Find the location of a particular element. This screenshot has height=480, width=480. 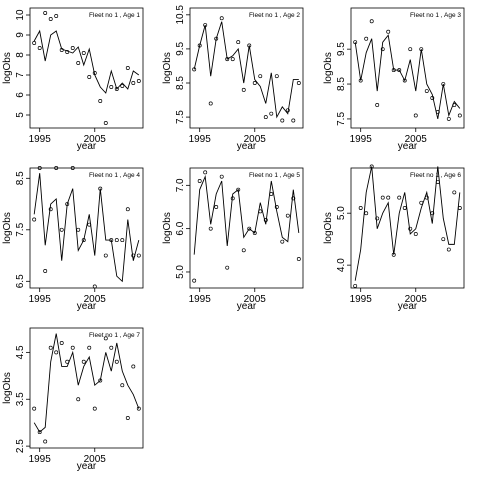

panel-title: Fleet no 1 , Age 1 is located at coordinates (114, 15).